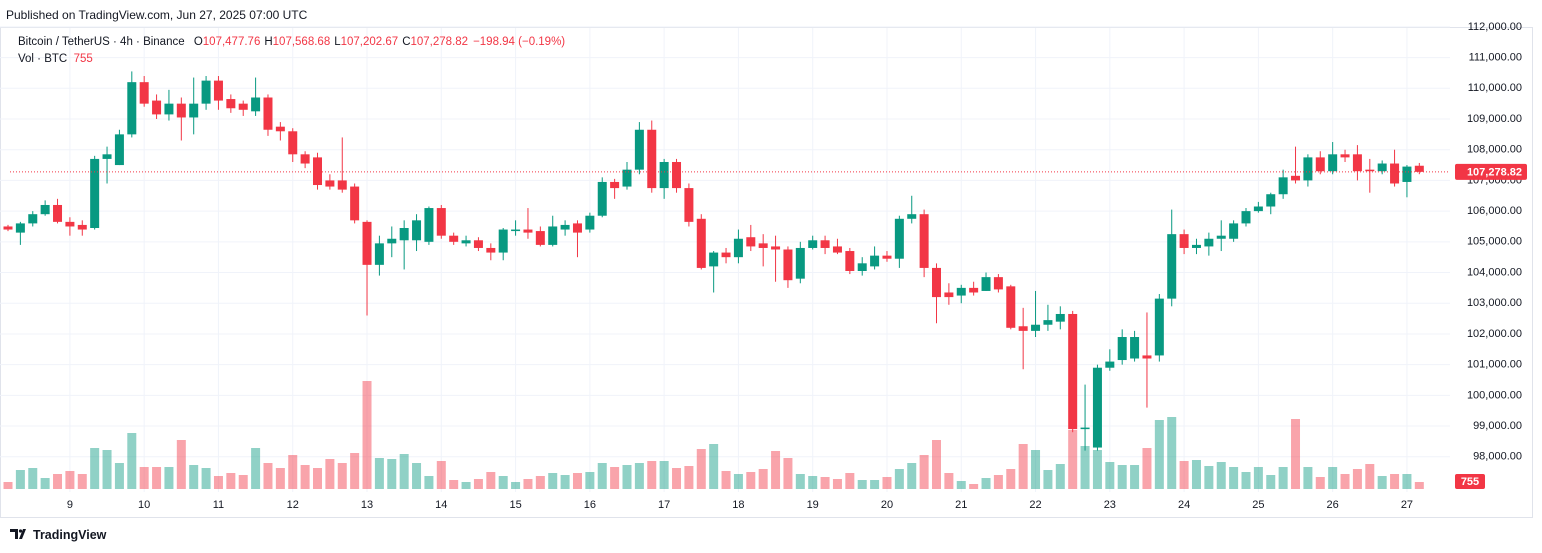 The height and width of the screenshot is (553, 1542). Describe the element at coordinates (1035, 505) in the screenshot. I see `x-tick-label: 22` at that location.